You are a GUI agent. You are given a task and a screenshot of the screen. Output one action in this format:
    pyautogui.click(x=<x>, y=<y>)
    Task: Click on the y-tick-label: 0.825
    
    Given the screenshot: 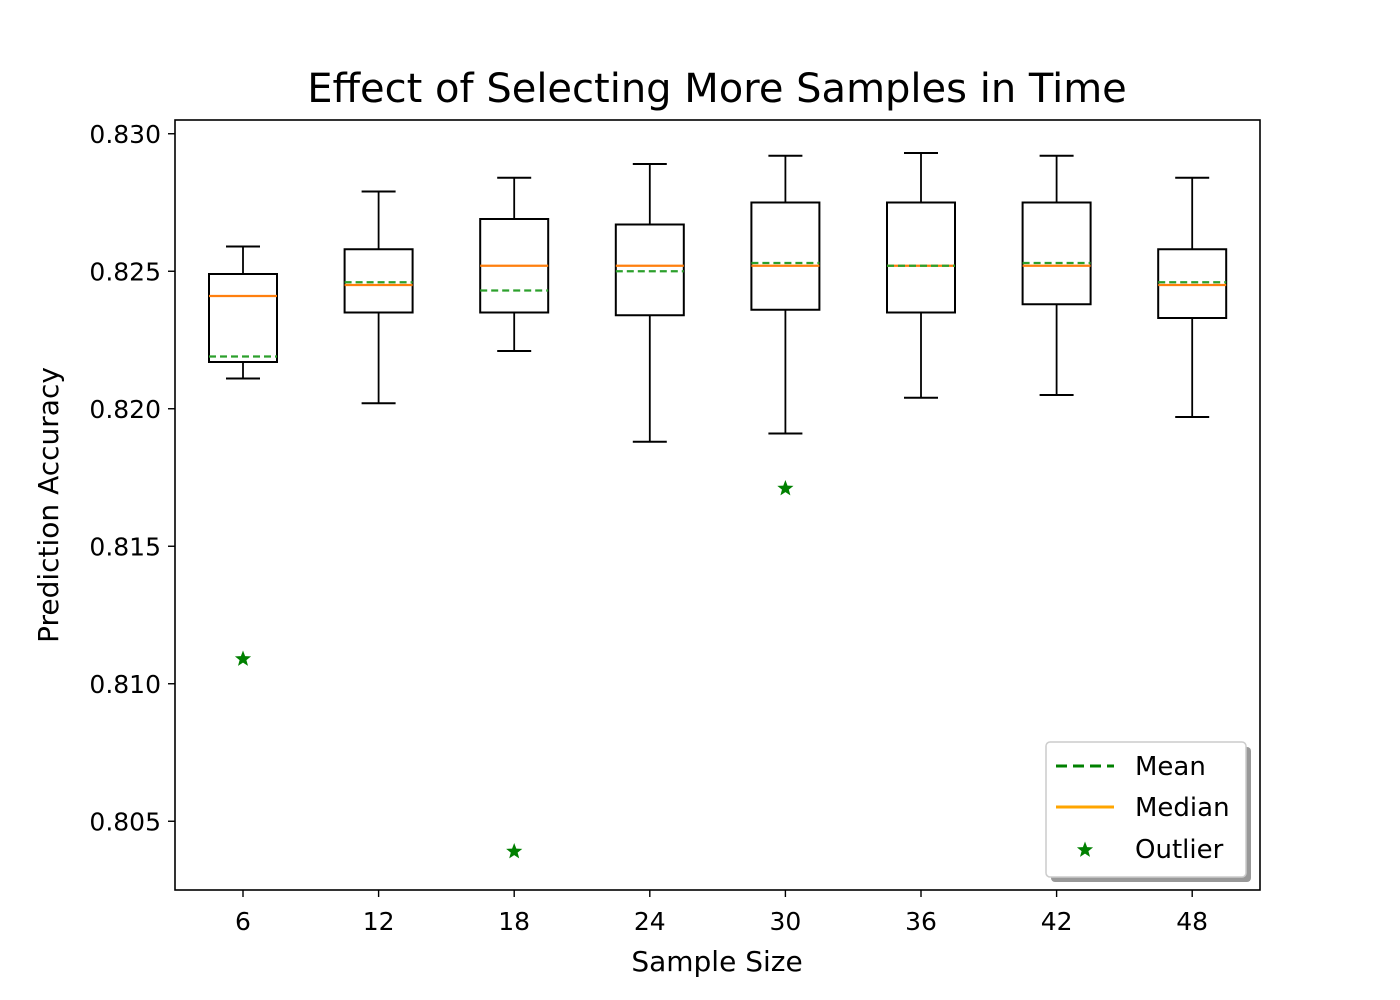 What is the action you would take?
    pyautogui.click(x=125, y=271)
    